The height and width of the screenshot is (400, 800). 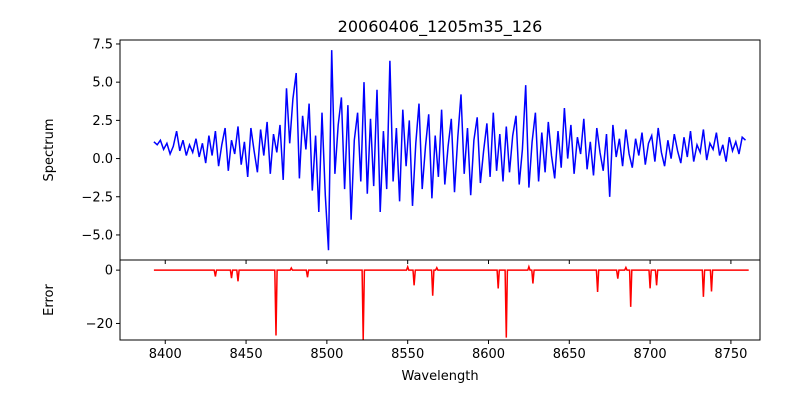 What do you see at coordinates (97, 197) in the screenshot?
I see `ytick-label: −2.5` at bounding box center [97, 197].